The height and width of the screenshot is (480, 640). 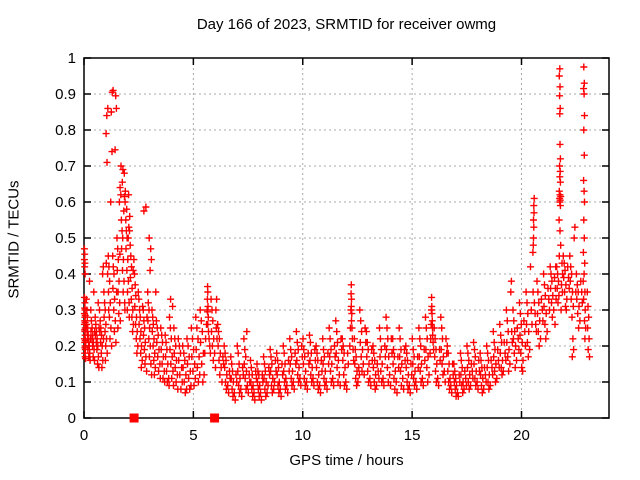 What do you see at coordinates (65, 346) in the screenshot?
I see `svg-text: 0.2` at bounding box center [65, 346].